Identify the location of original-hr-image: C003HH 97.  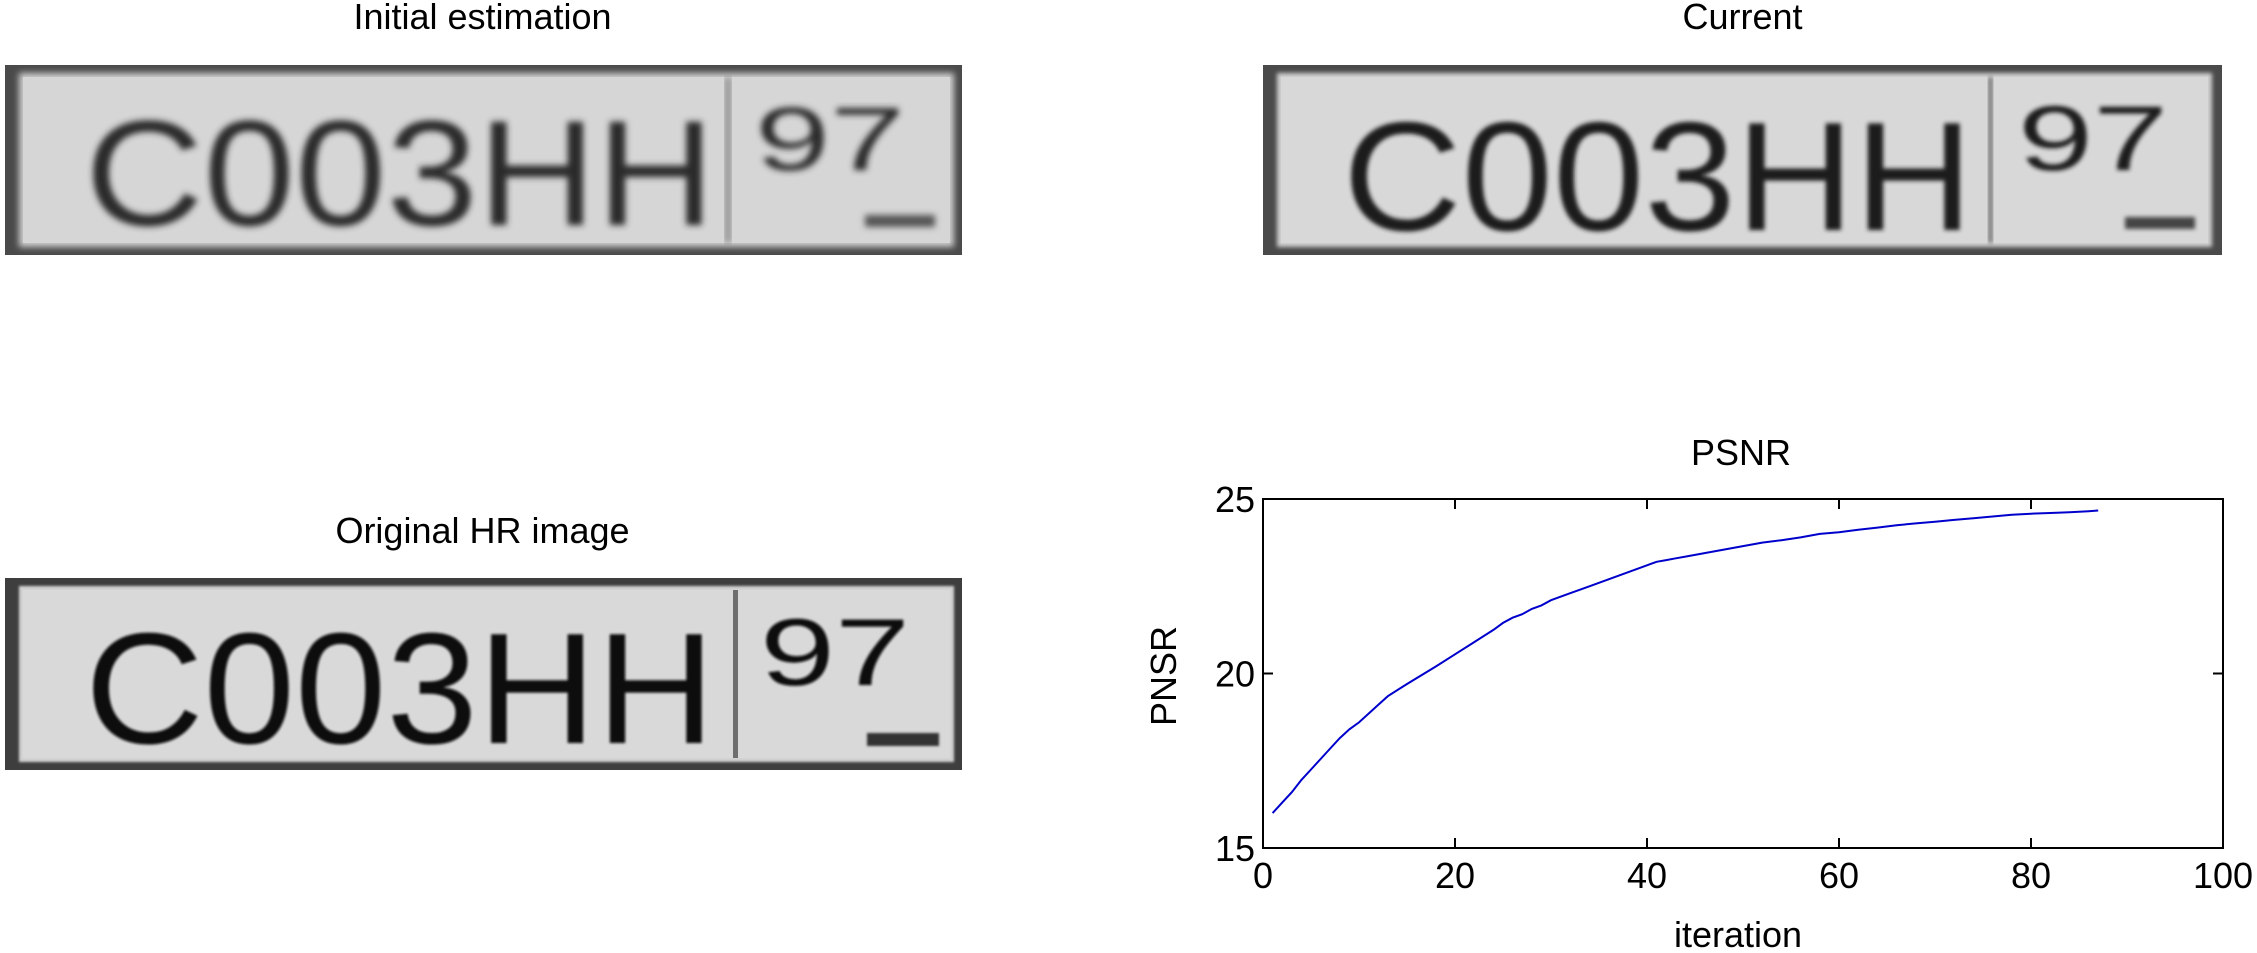
(483, 674).